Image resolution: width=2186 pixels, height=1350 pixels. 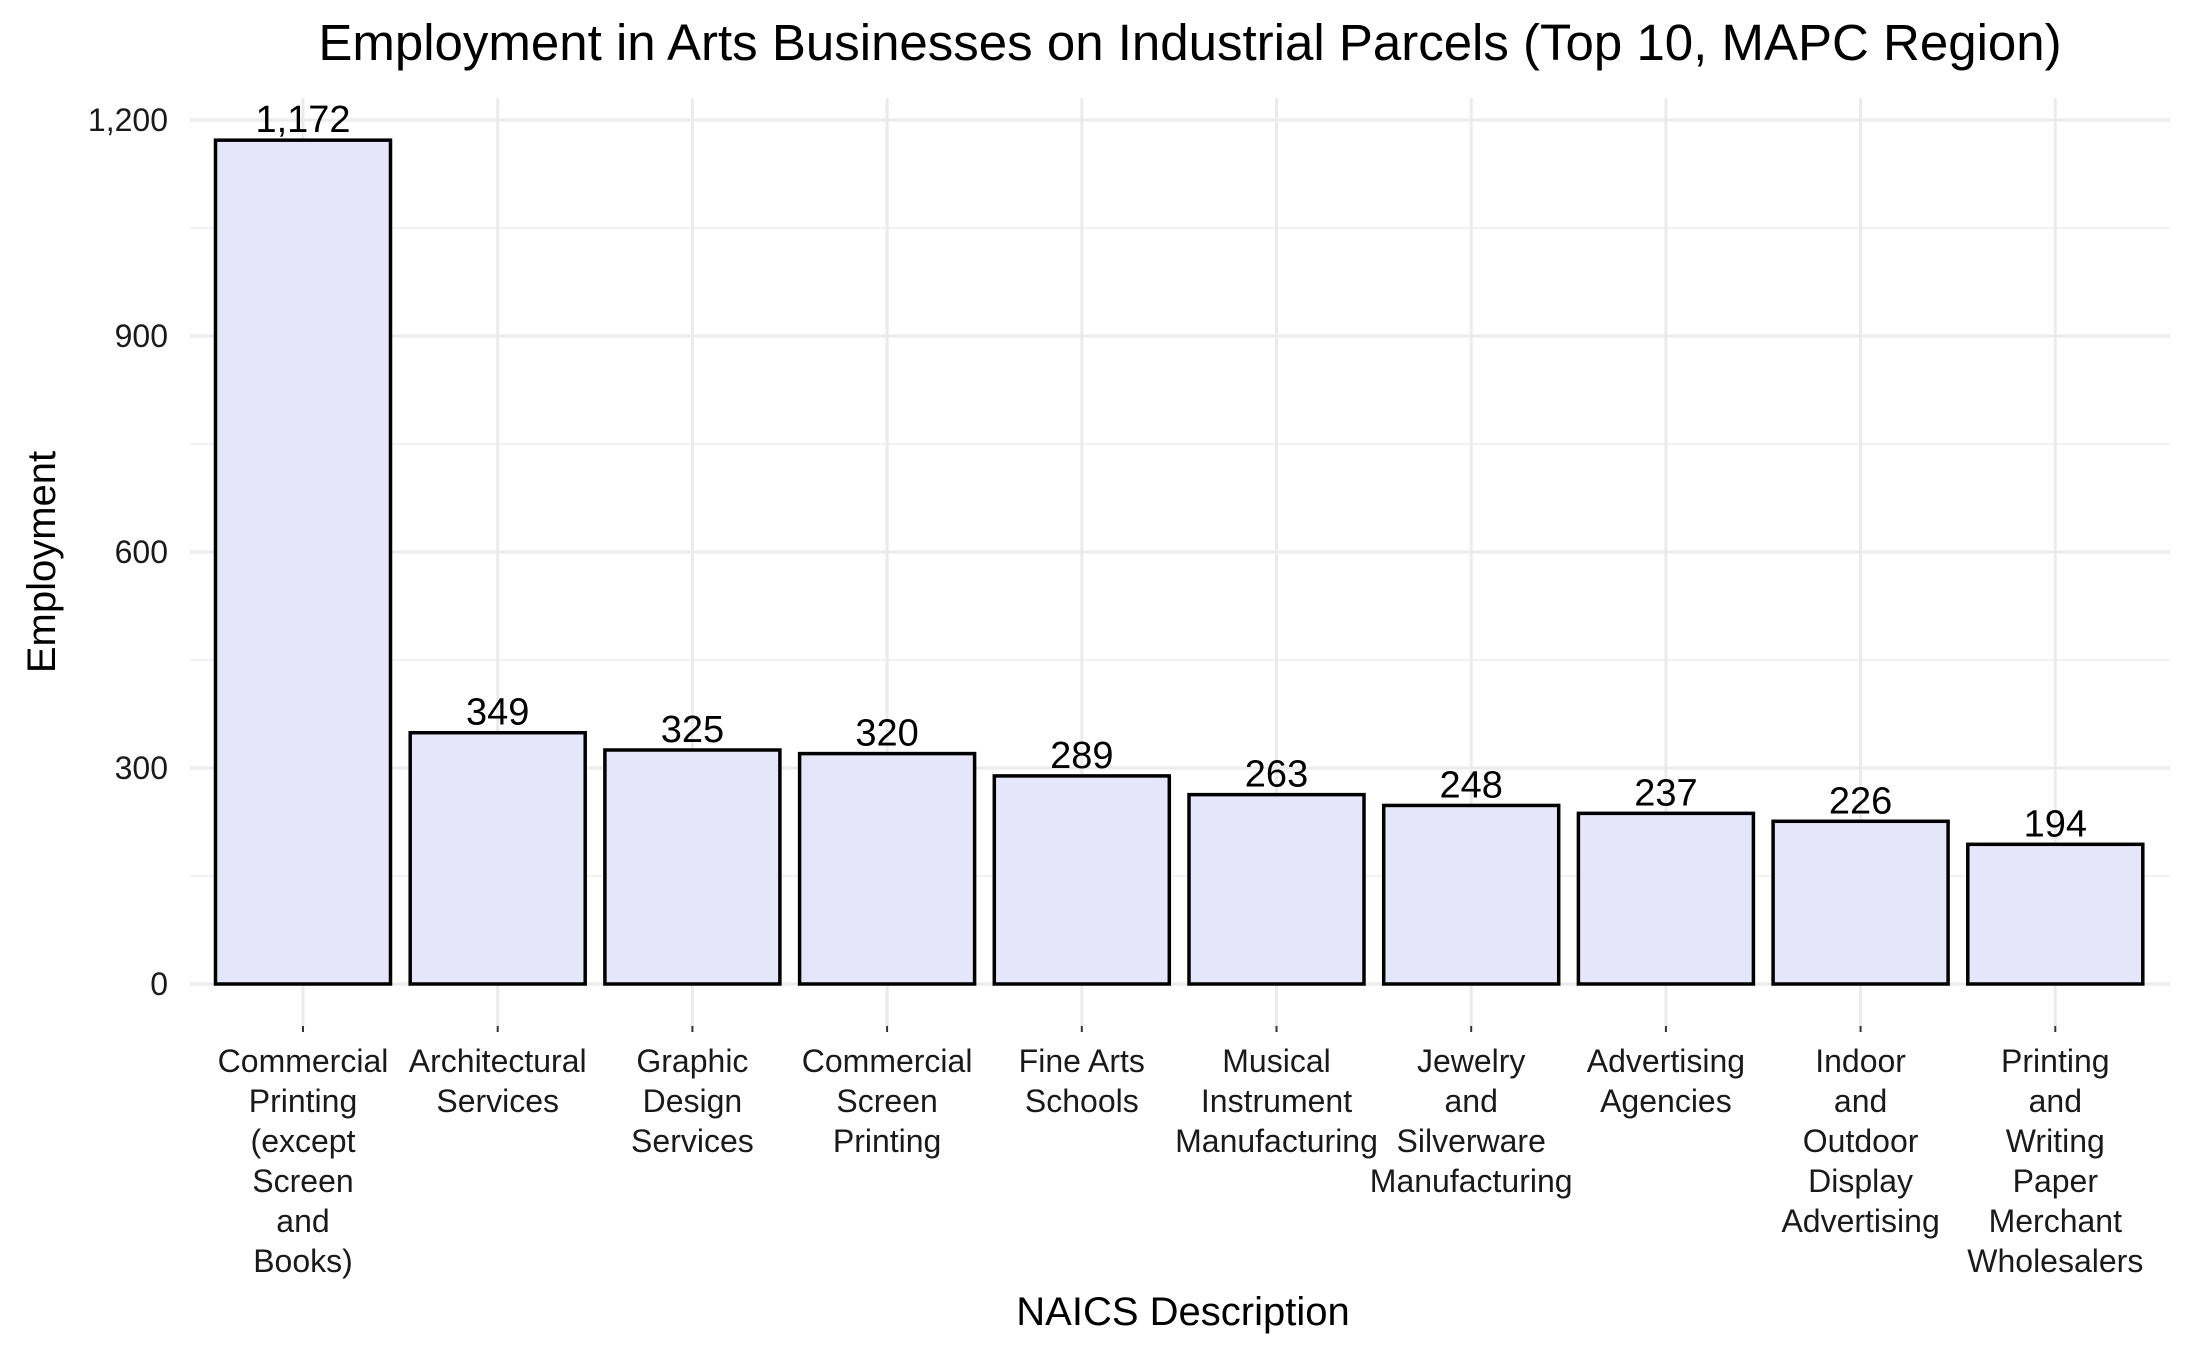 What do you see at coordinates (1665, 793) in the screenshot?
I see `data-label: 237` at bounding box center [1665, 793].